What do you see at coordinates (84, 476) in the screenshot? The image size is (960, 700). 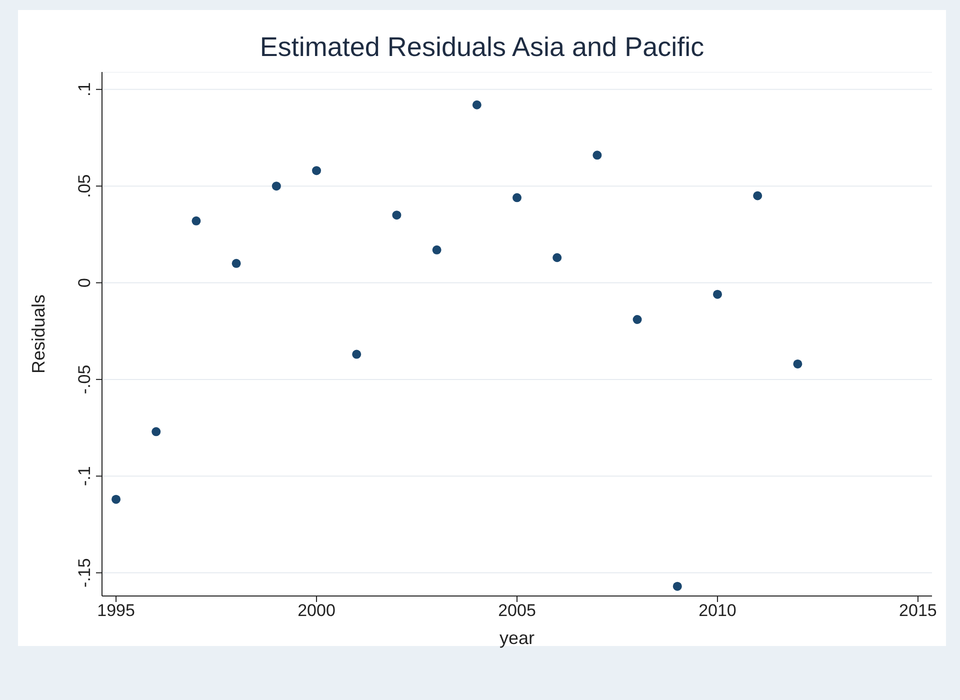 I see `y-tick-label: -.1` at bounding box center [84, 476].